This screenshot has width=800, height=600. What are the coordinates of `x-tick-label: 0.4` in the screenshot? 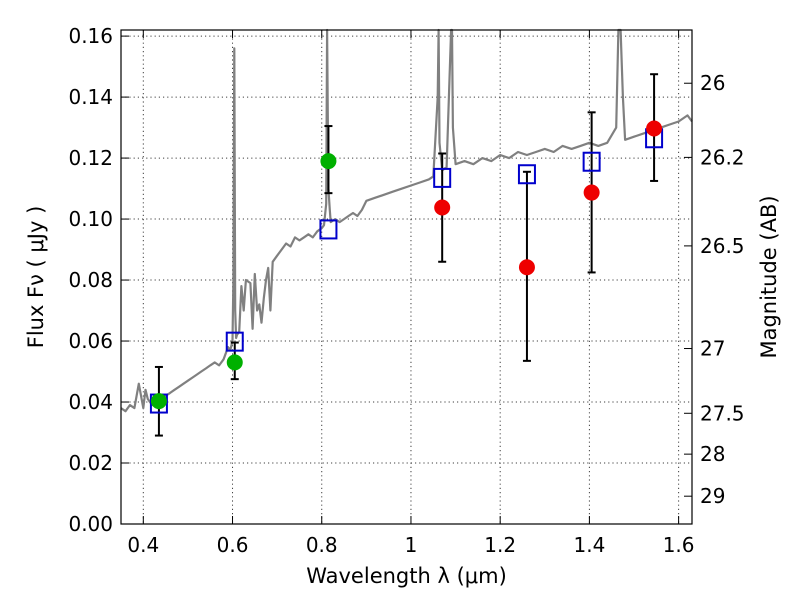 It's located at (143, 545).